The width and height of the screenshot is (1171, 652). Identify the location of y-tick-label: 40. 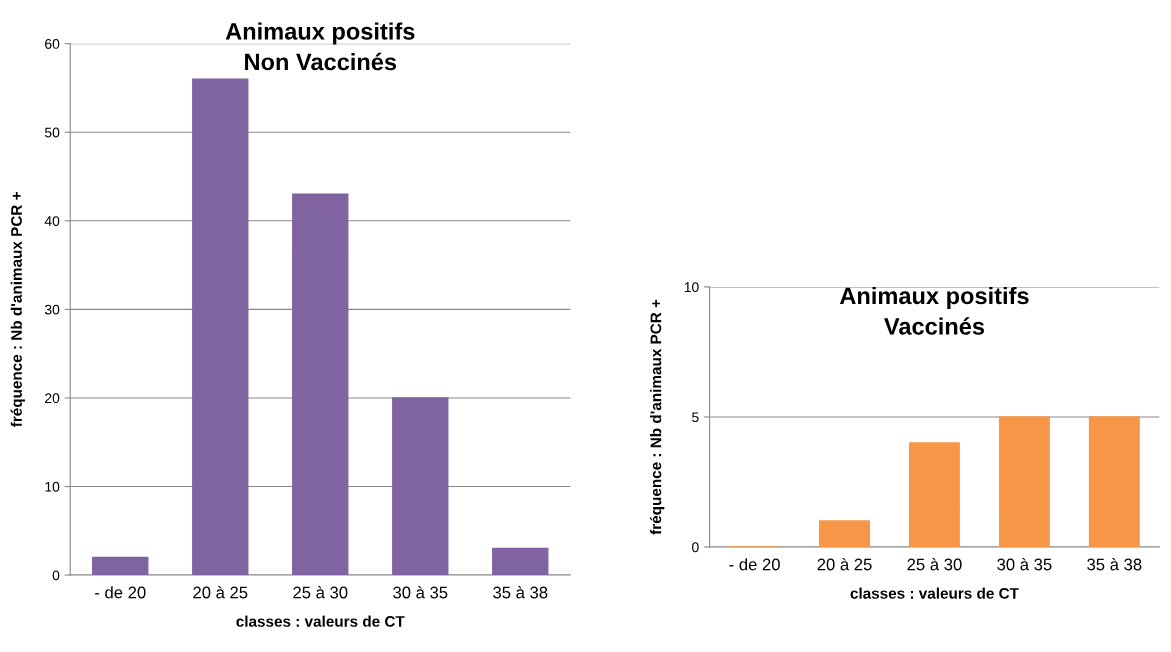
(52, 221).